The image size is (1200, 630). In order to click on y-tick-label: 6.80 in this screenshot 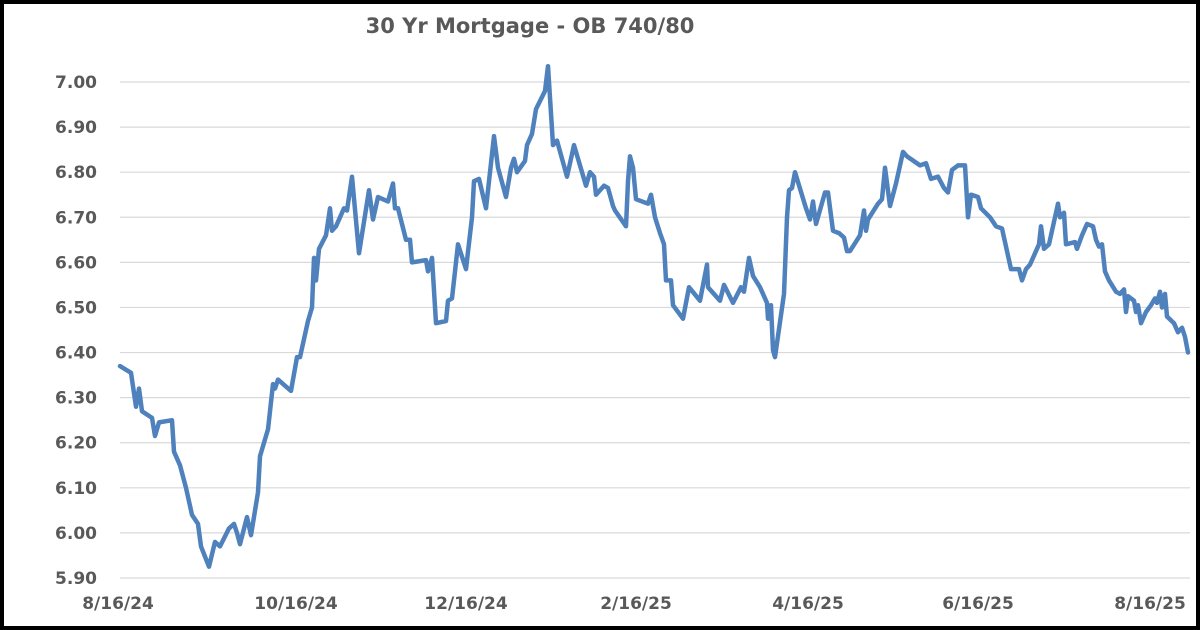, I will do `click(76, 173)`.